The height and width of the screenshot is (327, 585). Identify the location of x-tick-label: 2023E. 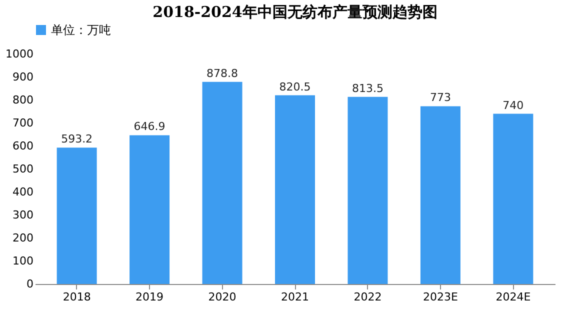
(440, 297).